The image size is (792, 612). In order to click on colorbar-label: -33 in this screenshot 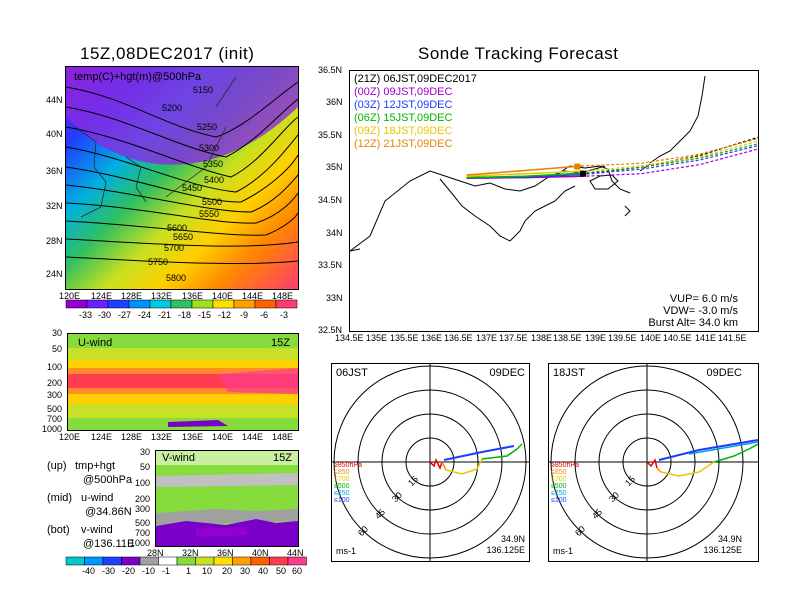, I will do `click(86, 315)`.